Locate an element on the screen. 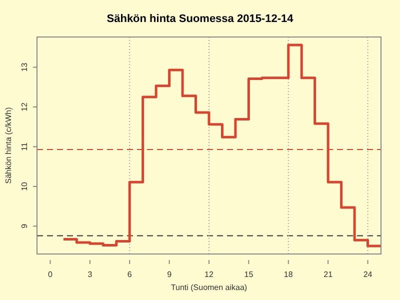 This screenshot has width=400, height=300. x-tick-label: 0 is located at coordinates (51, 274).